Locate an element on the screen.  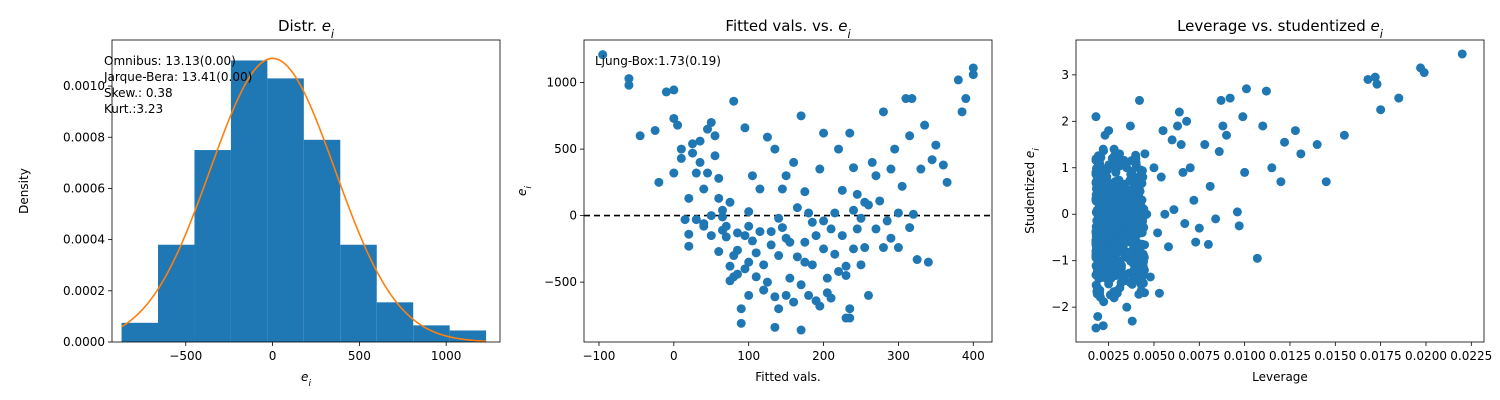
x-tick-label: 0.0025 is located at coordinates (1109, 356).